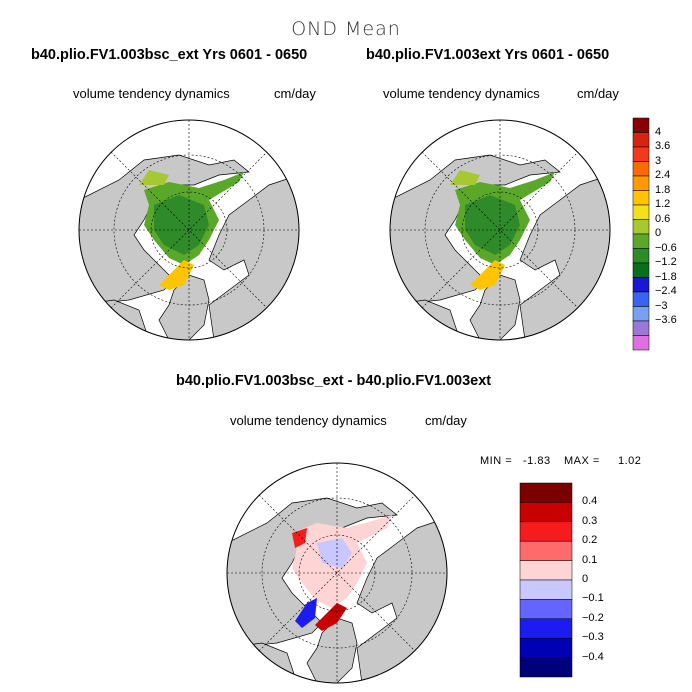 This screenshot has width=692, height=692. What do you see at coordinates (346, 29) in the screenshot?
I see `main-title: OND Mean` at bounding box center [346, 29].